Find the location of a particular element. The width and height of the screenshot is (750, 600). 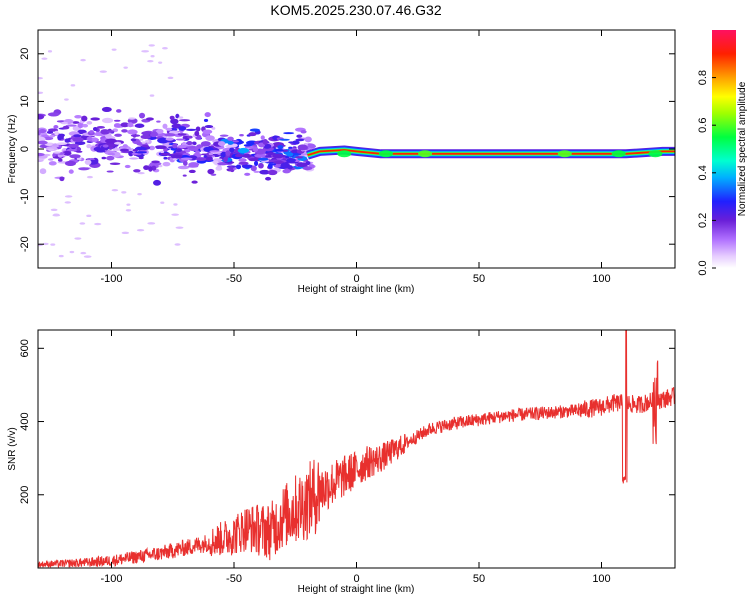

spectrogram-y-label: Frequency (Hz) is located at coordinates (12, 149).